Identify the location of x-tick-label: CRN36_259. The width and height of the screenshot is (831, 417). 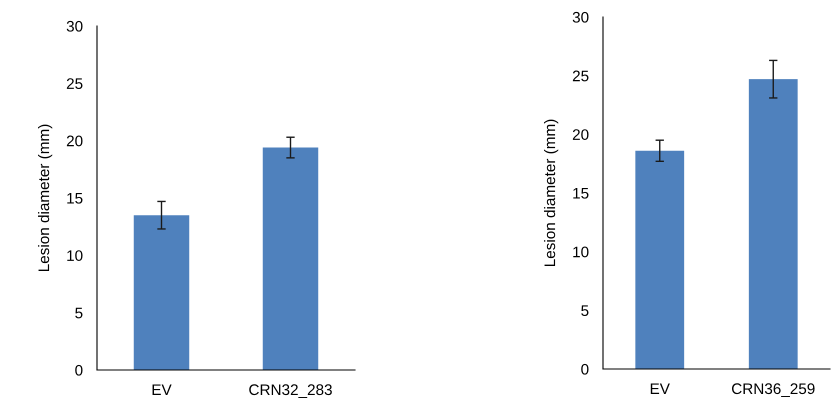
(773, 390).